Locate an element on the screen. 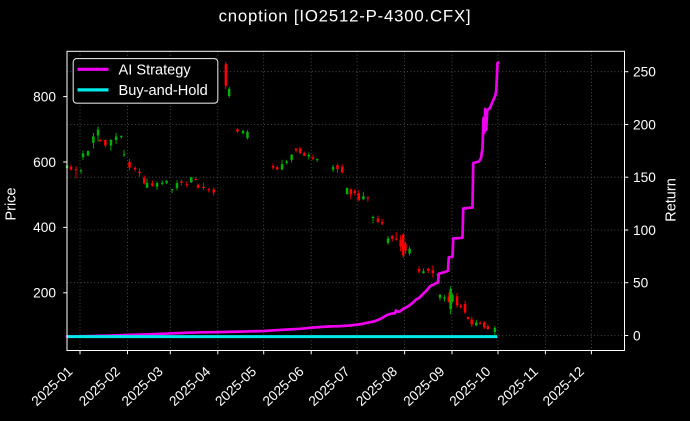  svg-text: 100 is located at coordinates (644, 230).